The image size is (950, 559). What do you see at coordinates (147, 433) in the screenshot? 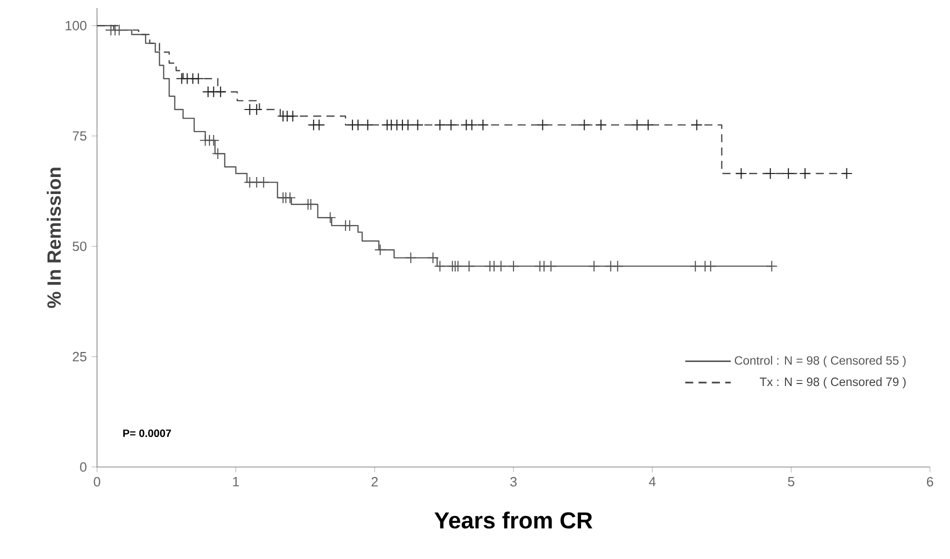
I see `annotation: P= 0.0007` at bounding box center [147, 433].